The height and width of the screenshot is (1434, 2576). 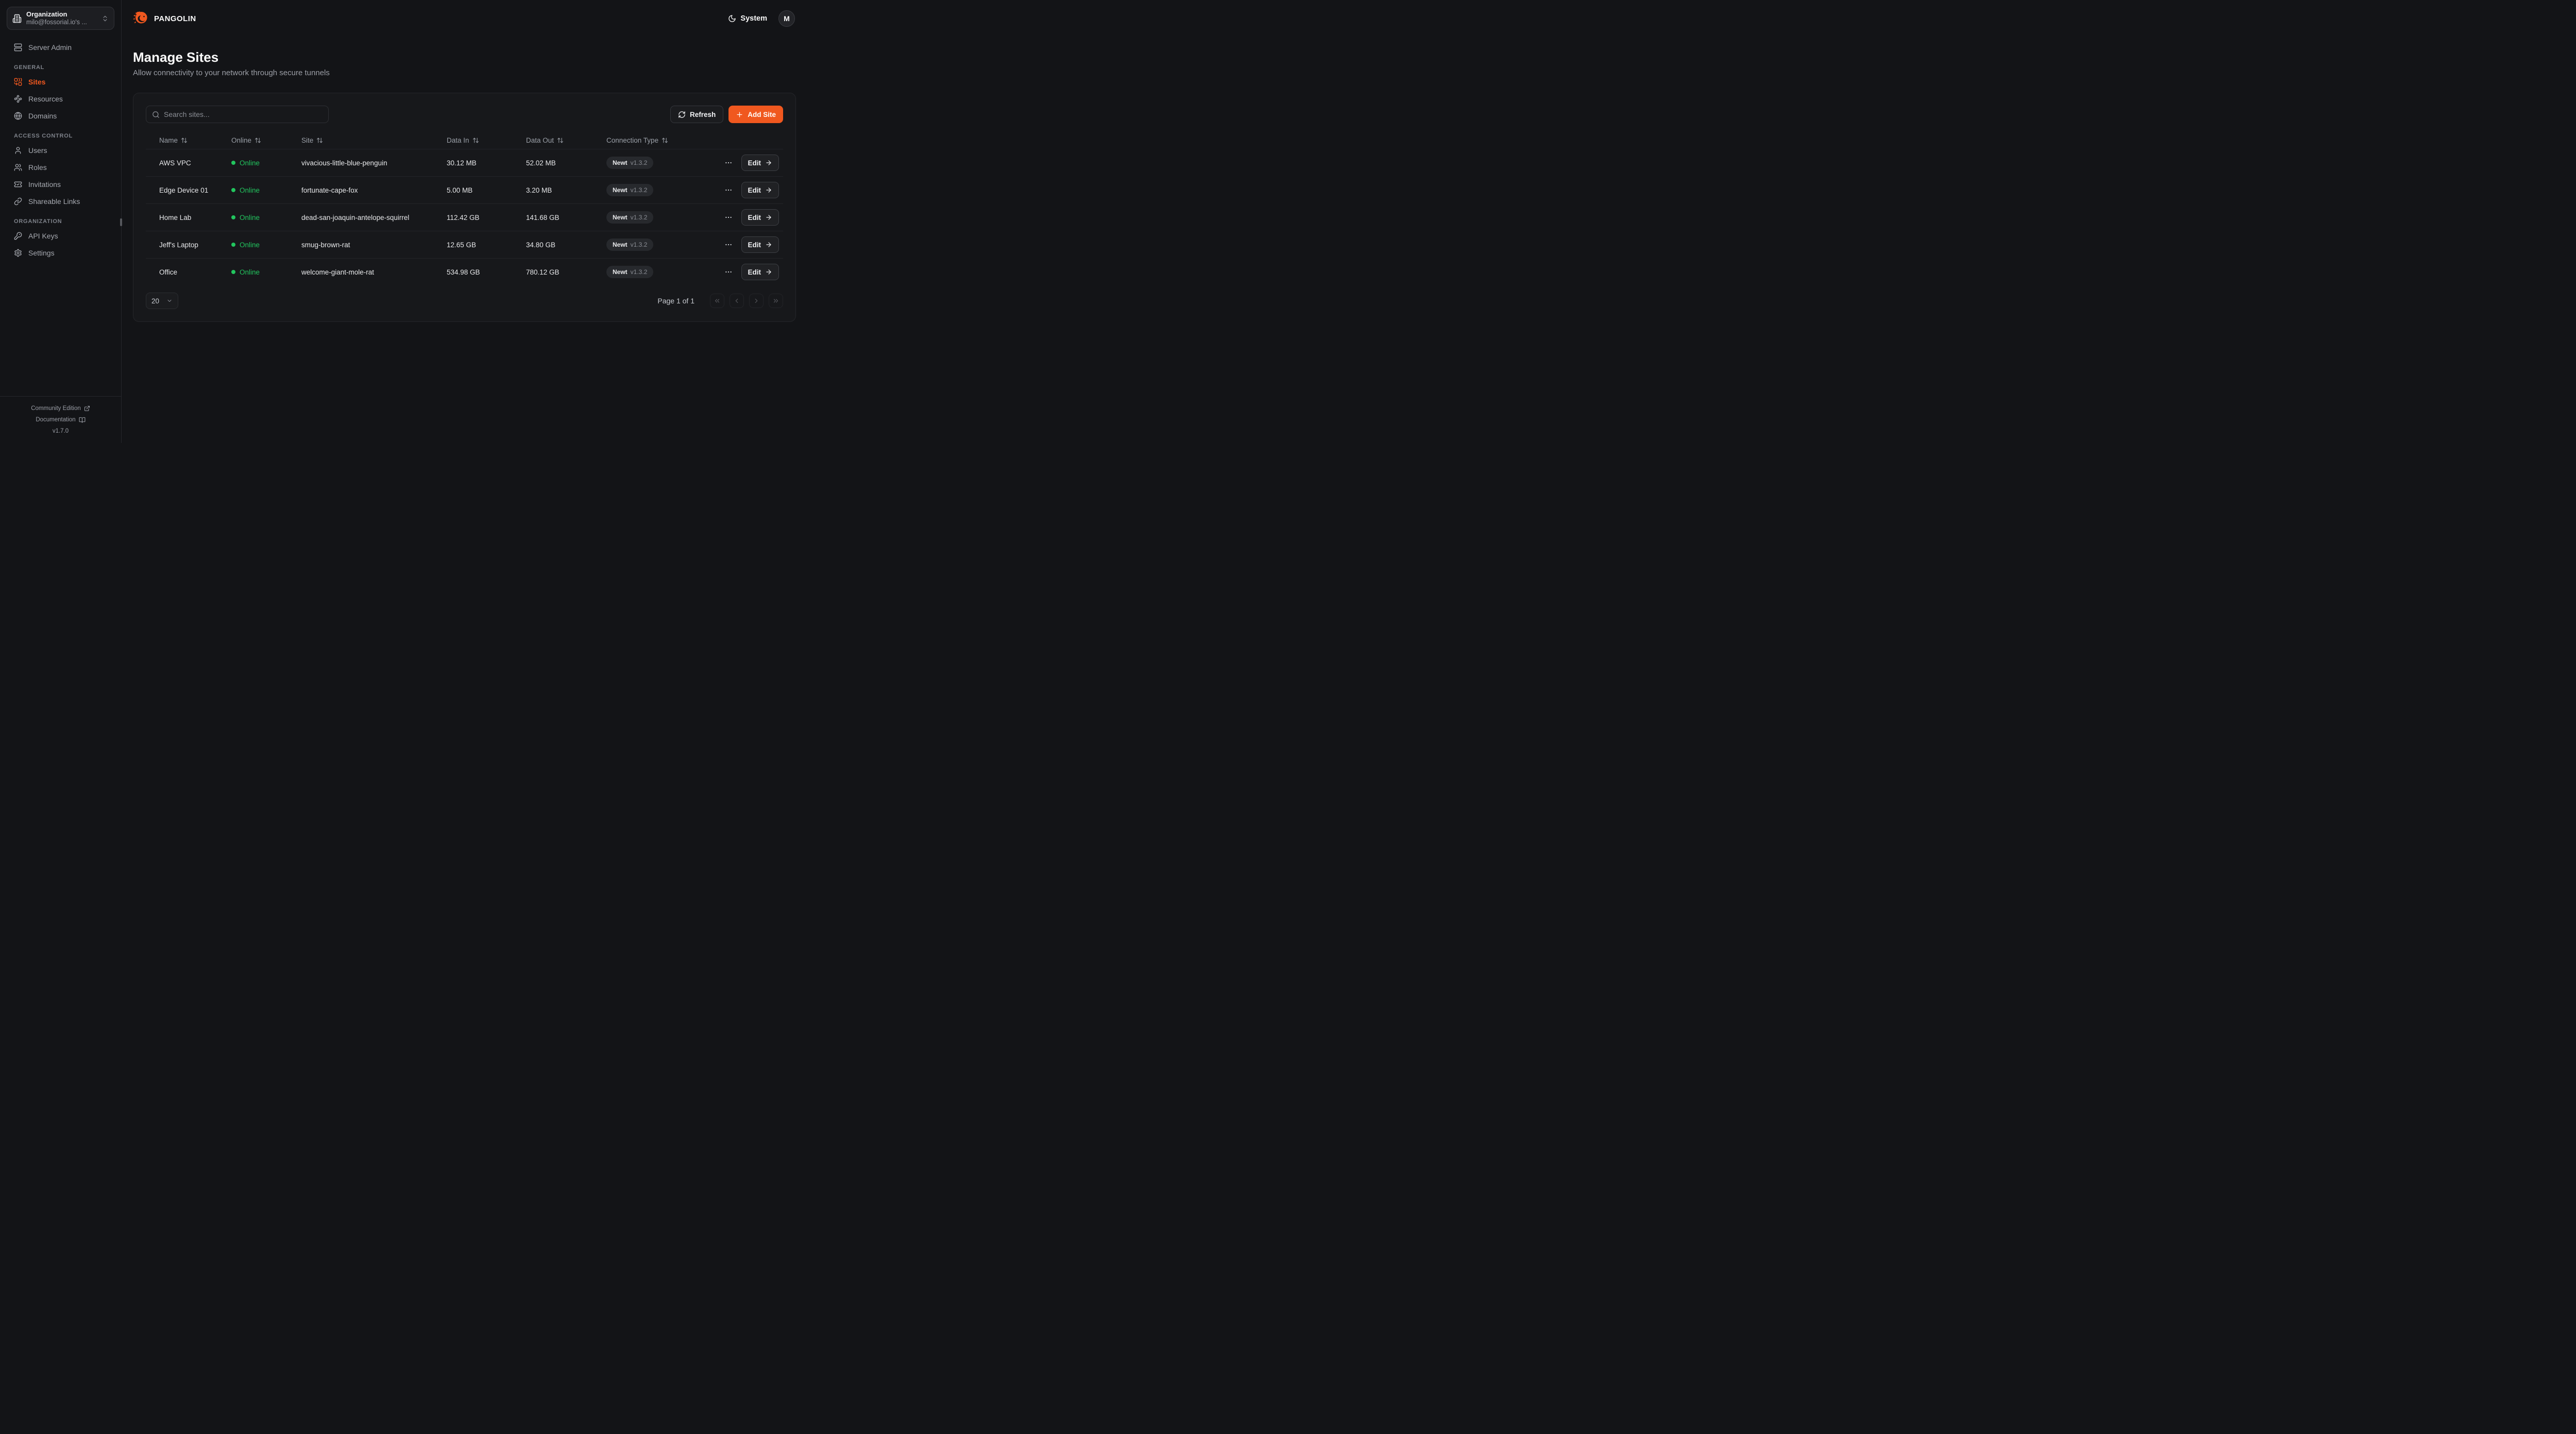 What do you see at coordinates (43, 116) in the screenshot?
I see `sidebar-item-label: Domains` at bounding box center [43, 116].